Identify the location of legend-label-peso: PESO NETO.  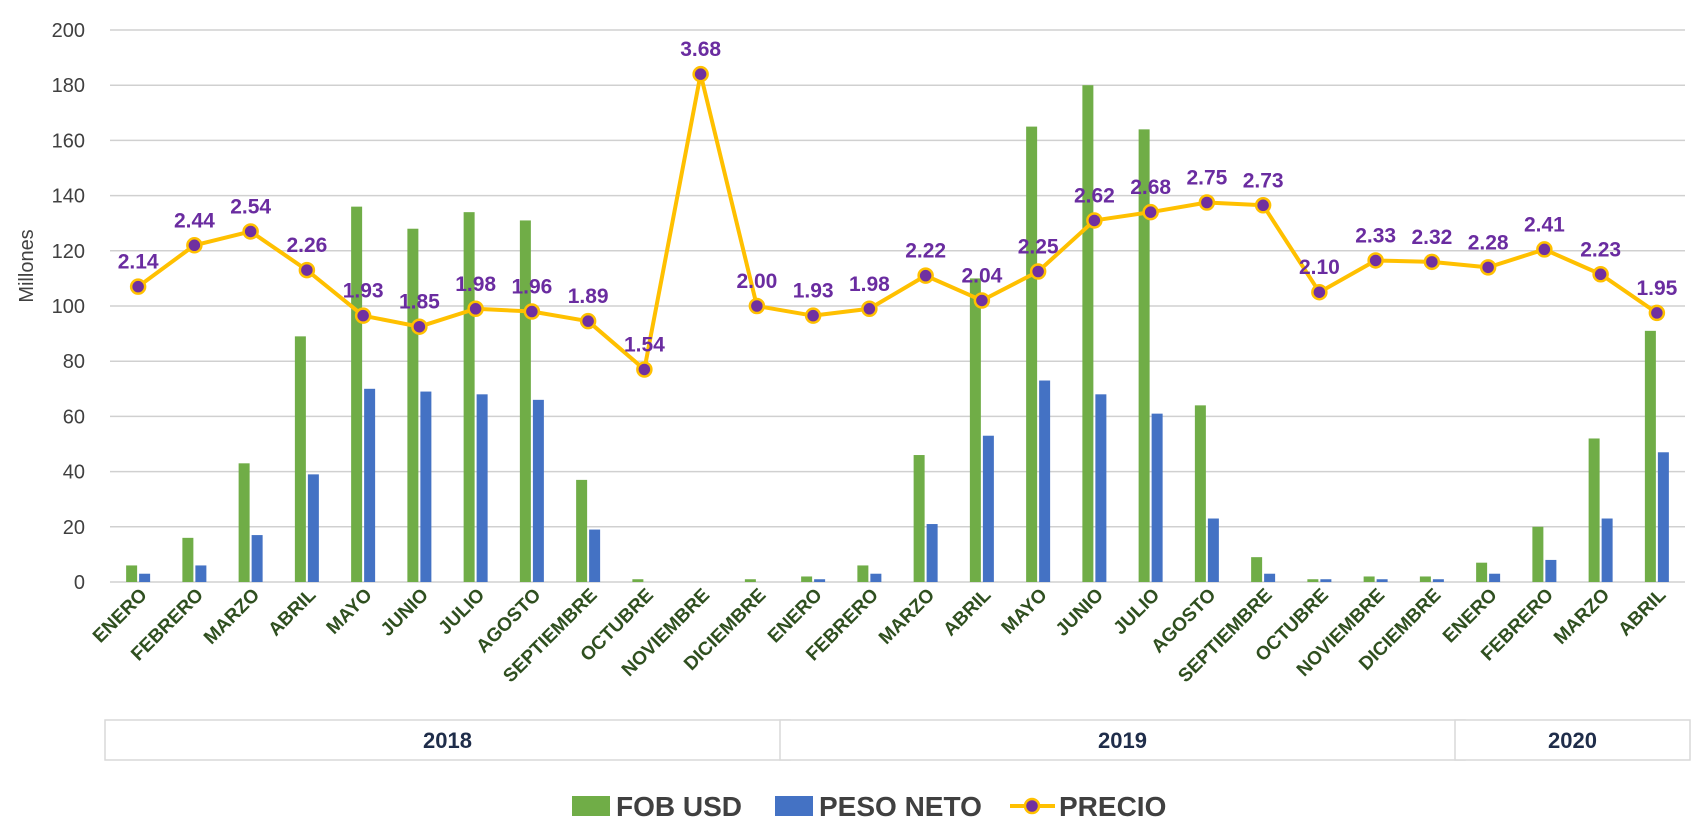
(900, 806).